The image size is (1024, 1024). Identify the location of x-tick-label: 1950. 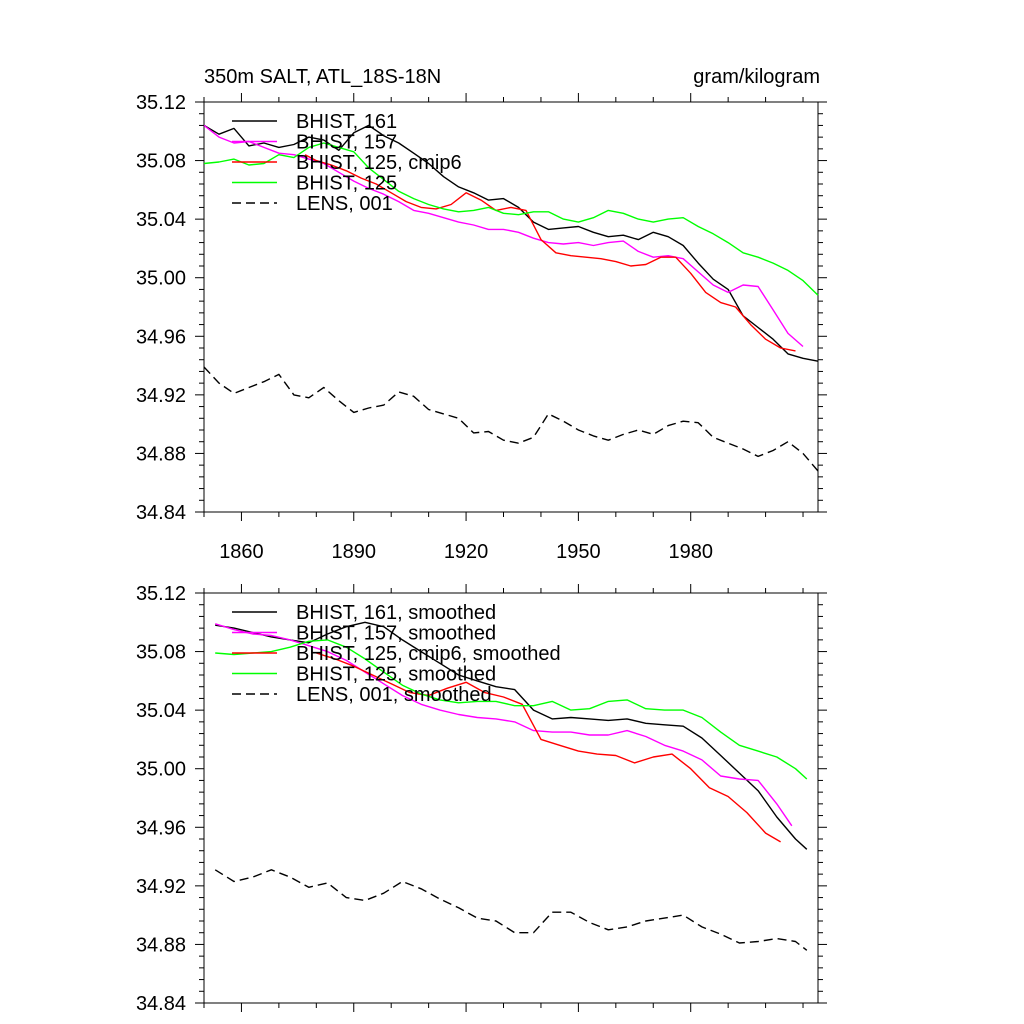
(578, 552).